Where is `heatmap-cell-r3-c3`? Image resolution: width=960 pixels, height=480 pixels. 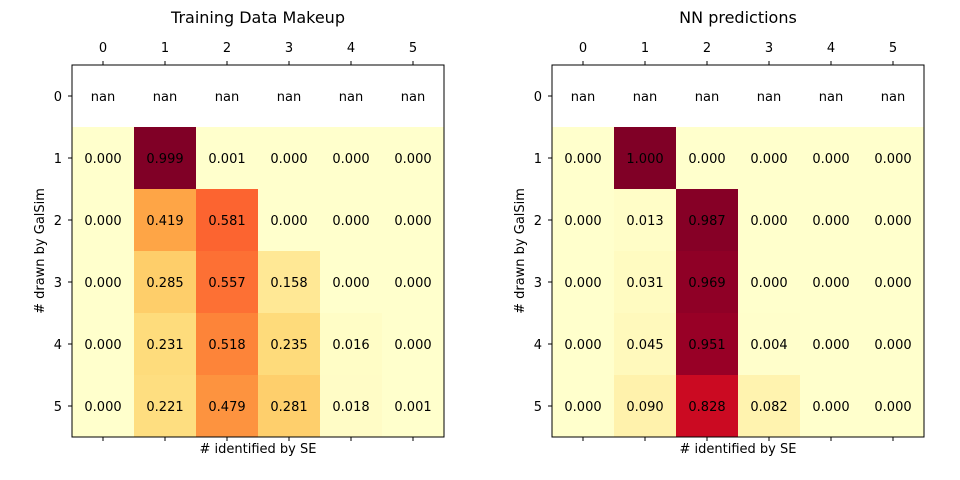
heatmap-cell-r3-c3 is located at coordinates (289, 282).